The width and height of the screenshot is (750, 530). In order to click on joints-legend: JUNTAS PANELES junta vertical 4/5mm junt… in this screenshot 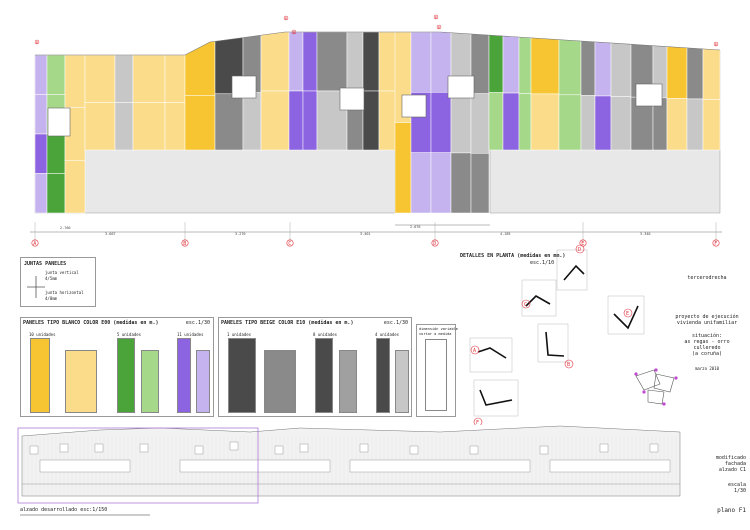, I will do `click(58, 282)`.